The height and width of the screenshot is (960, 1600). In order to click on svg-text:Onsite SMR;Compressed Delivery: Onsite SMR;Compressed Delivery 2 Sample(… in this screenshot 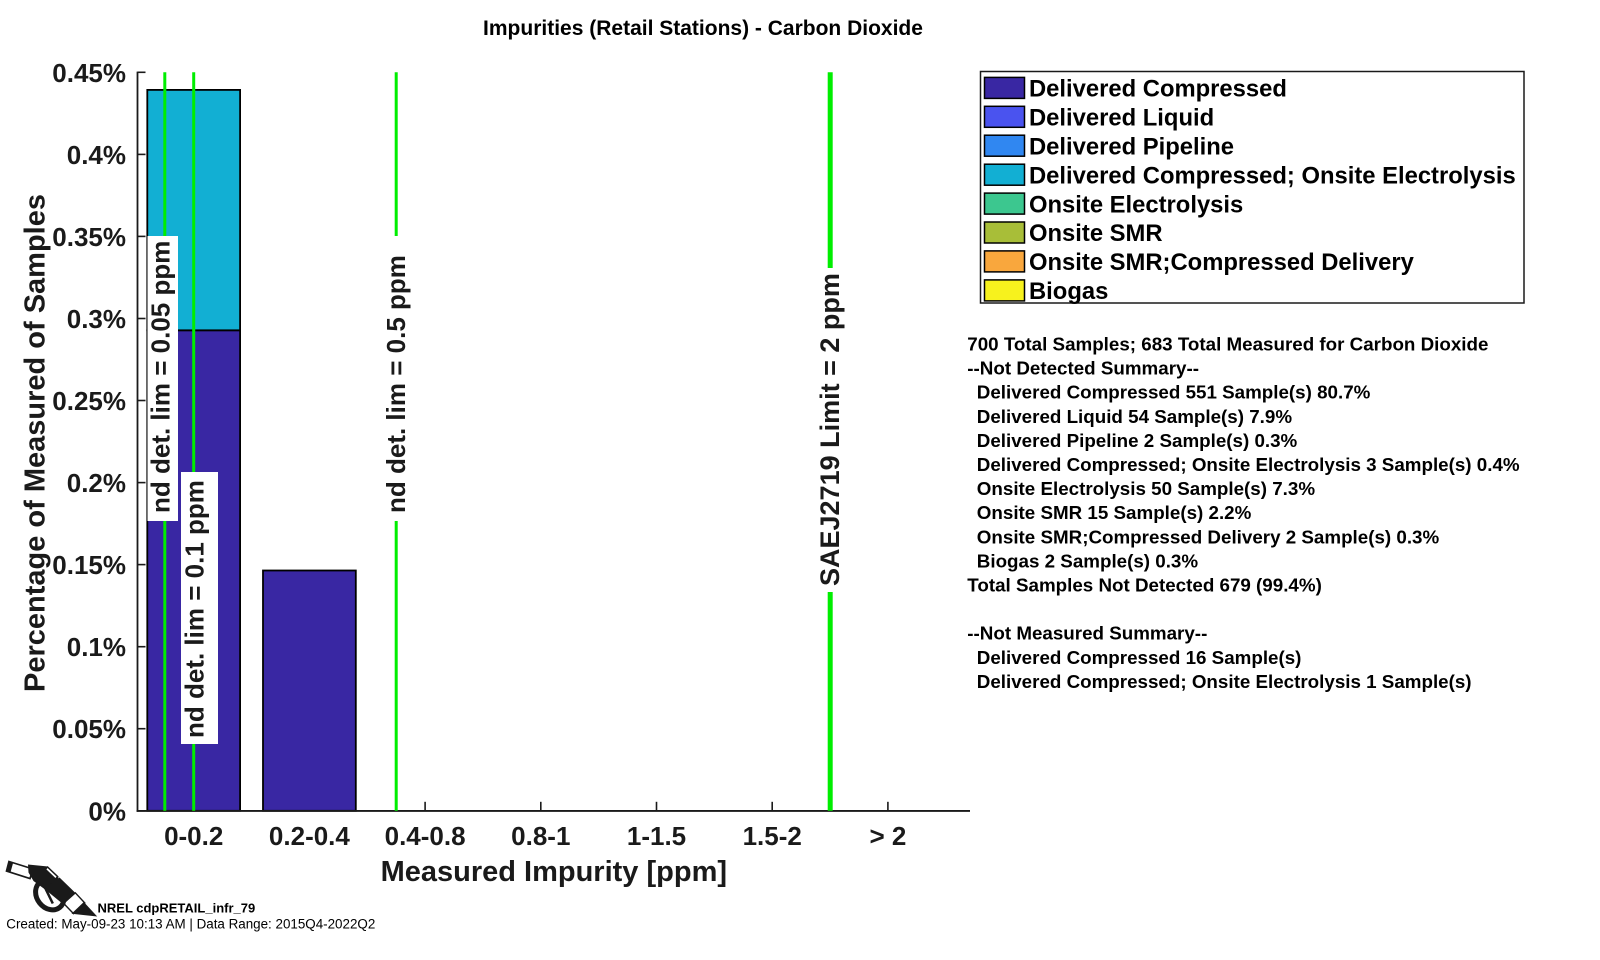, I will do `click(1208, 536)`.